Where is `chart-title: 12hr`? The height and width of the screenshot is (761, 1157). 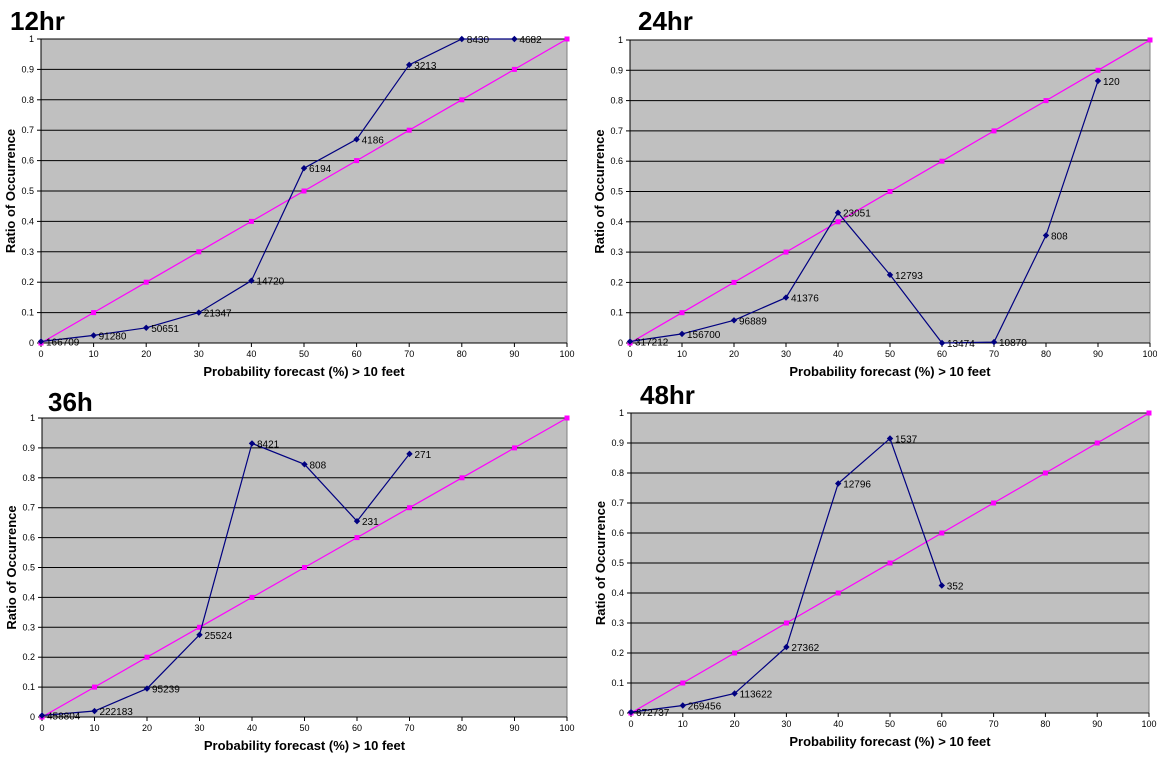 chart-title: 12hr is located at coordinates (37, 21).